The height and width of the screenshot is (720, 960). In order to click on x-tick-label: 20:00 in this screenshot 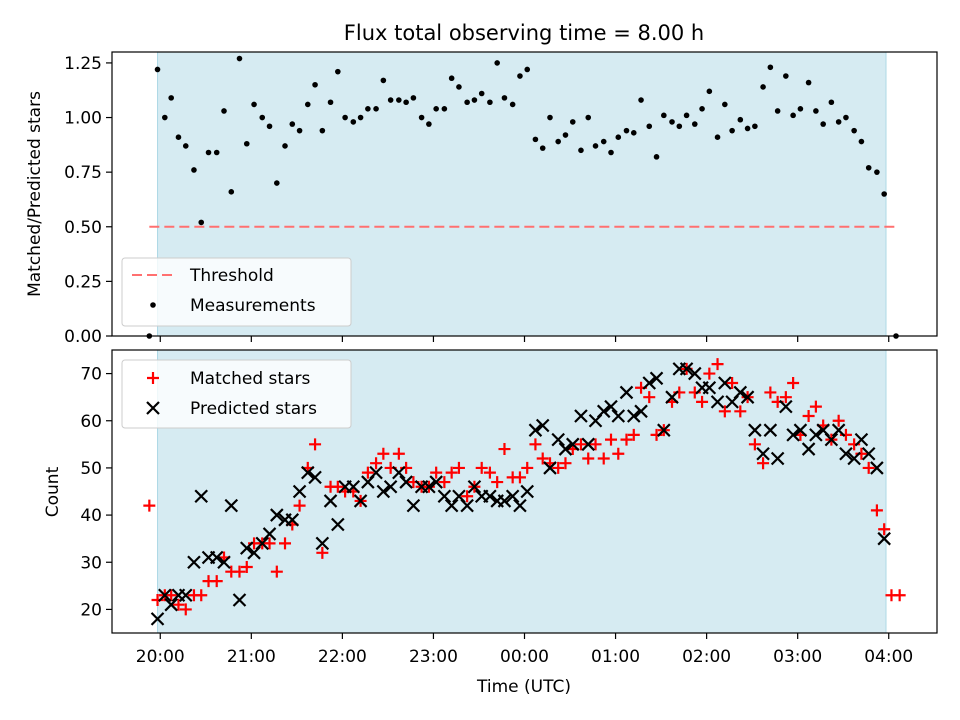, I will do `click(160, 657)`.